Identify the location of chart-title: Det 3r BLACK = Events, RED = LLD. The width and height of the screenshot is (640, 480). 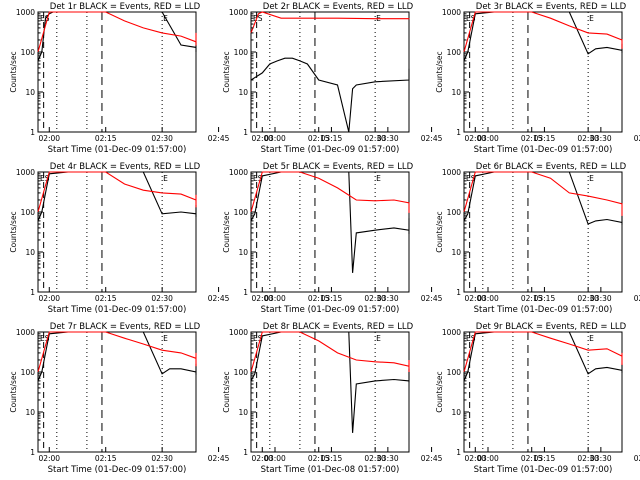
(551, 7).